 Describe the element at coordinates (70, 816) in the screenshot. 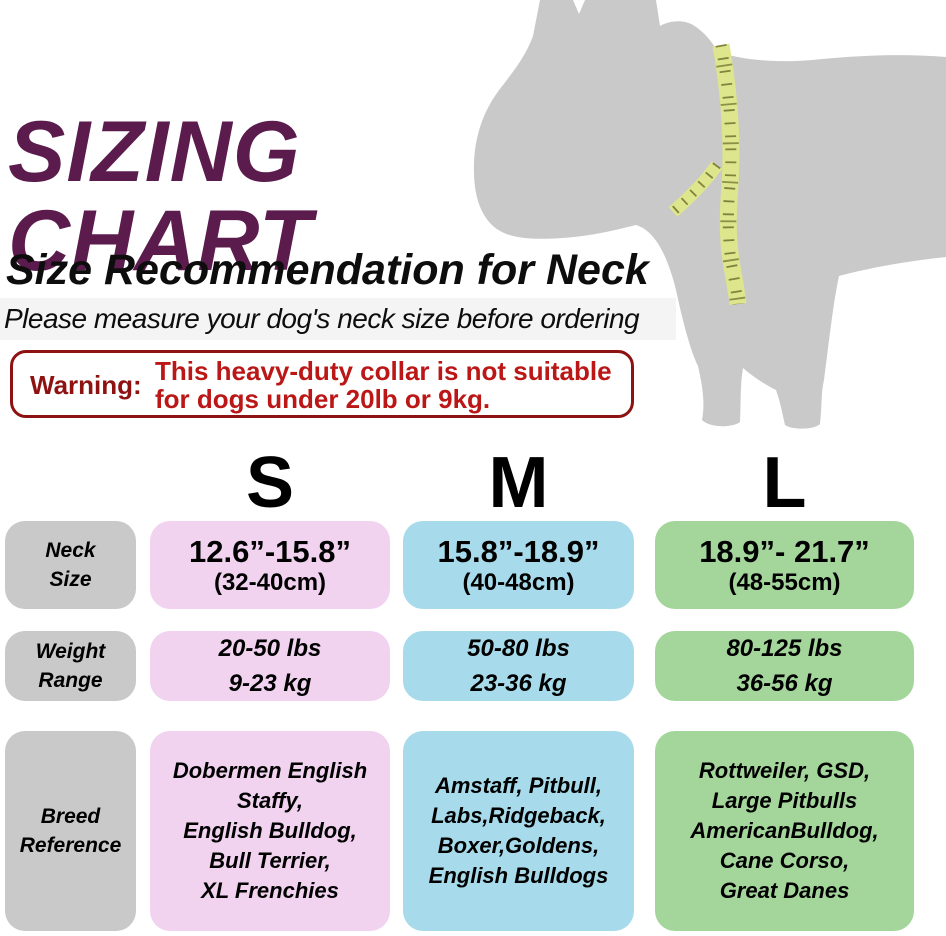

I see `row-label-line: Breed` at that location.